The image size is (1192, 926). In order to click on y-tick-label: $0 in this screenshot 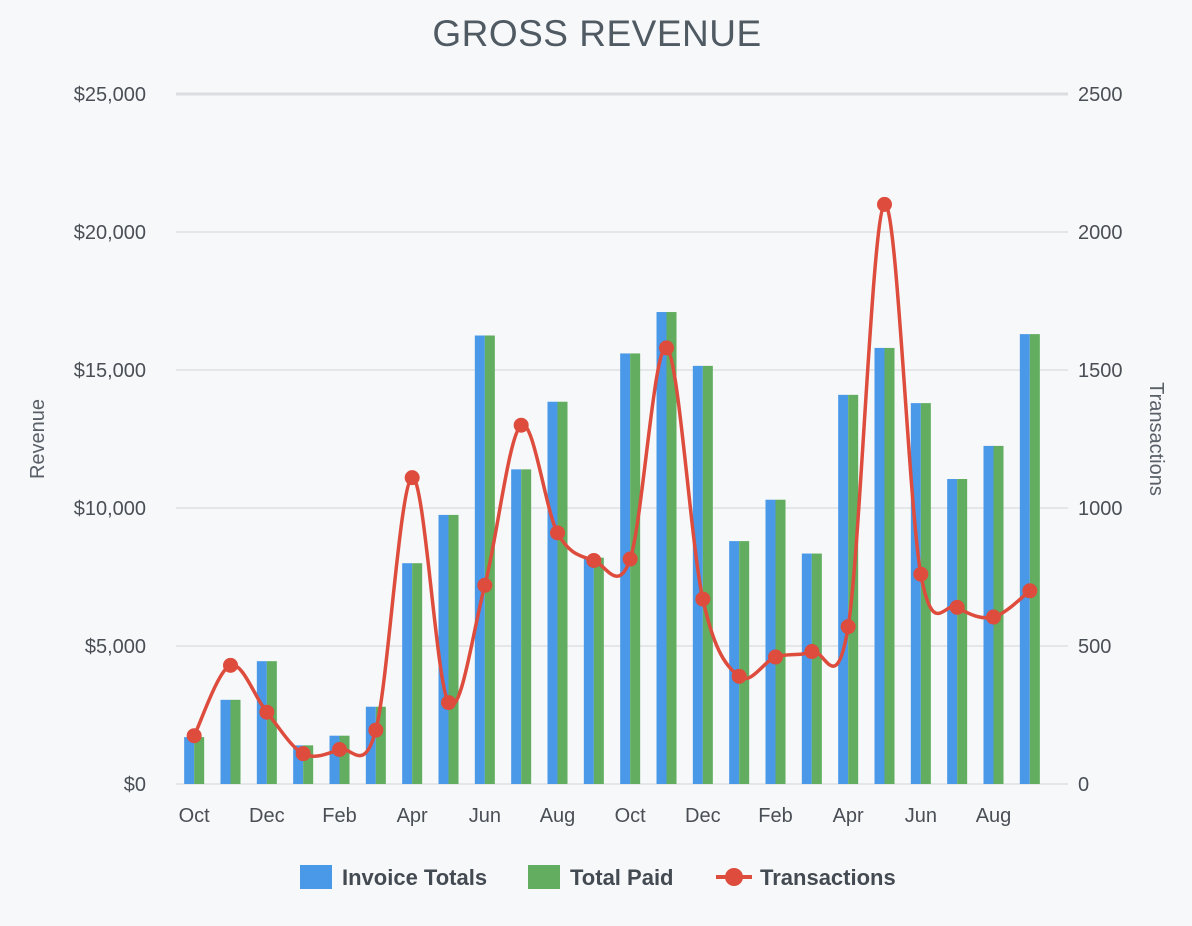, I will do `click(135, 785)`.